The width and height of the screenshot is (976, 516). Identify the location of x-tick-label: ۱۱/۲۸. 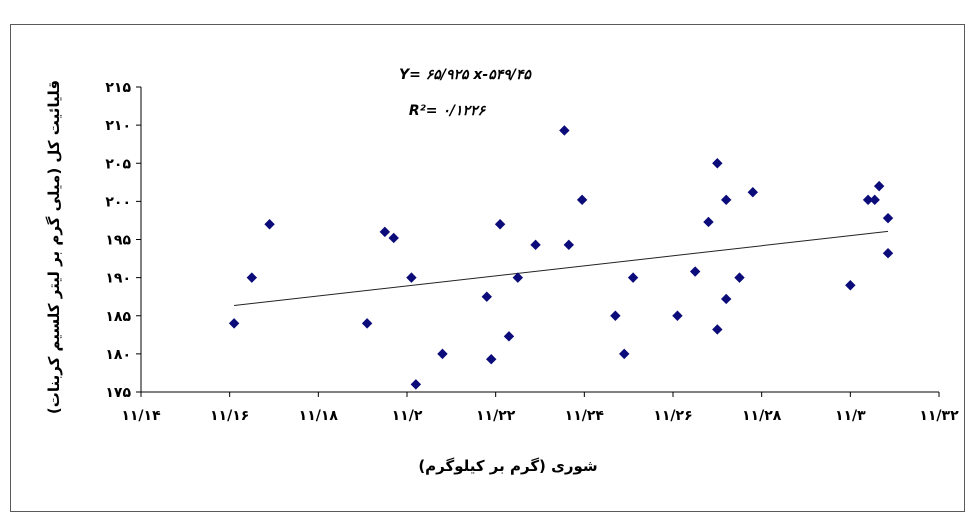
(762, 416).